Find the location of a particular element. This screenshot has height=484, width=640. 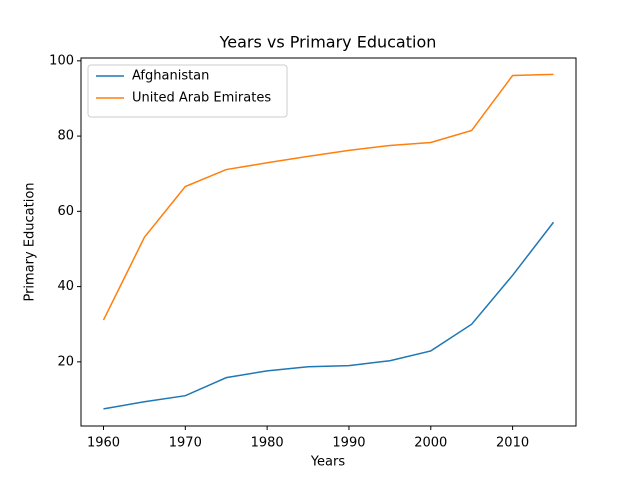

x-tick-label: 1990 is located at coordinates (348, 443).